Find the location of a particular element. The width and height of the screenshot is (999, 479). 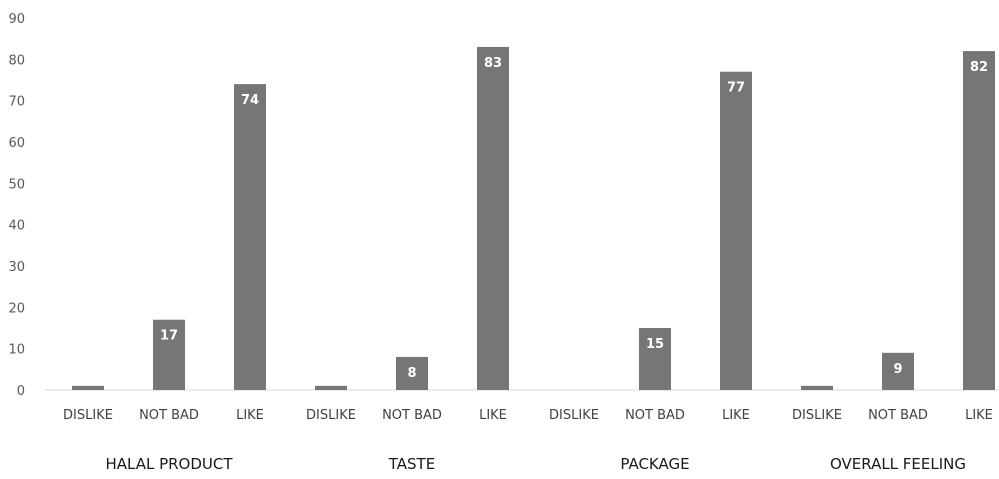

group-label: HALAL PRODUCT is located at coordinates (169, 464).